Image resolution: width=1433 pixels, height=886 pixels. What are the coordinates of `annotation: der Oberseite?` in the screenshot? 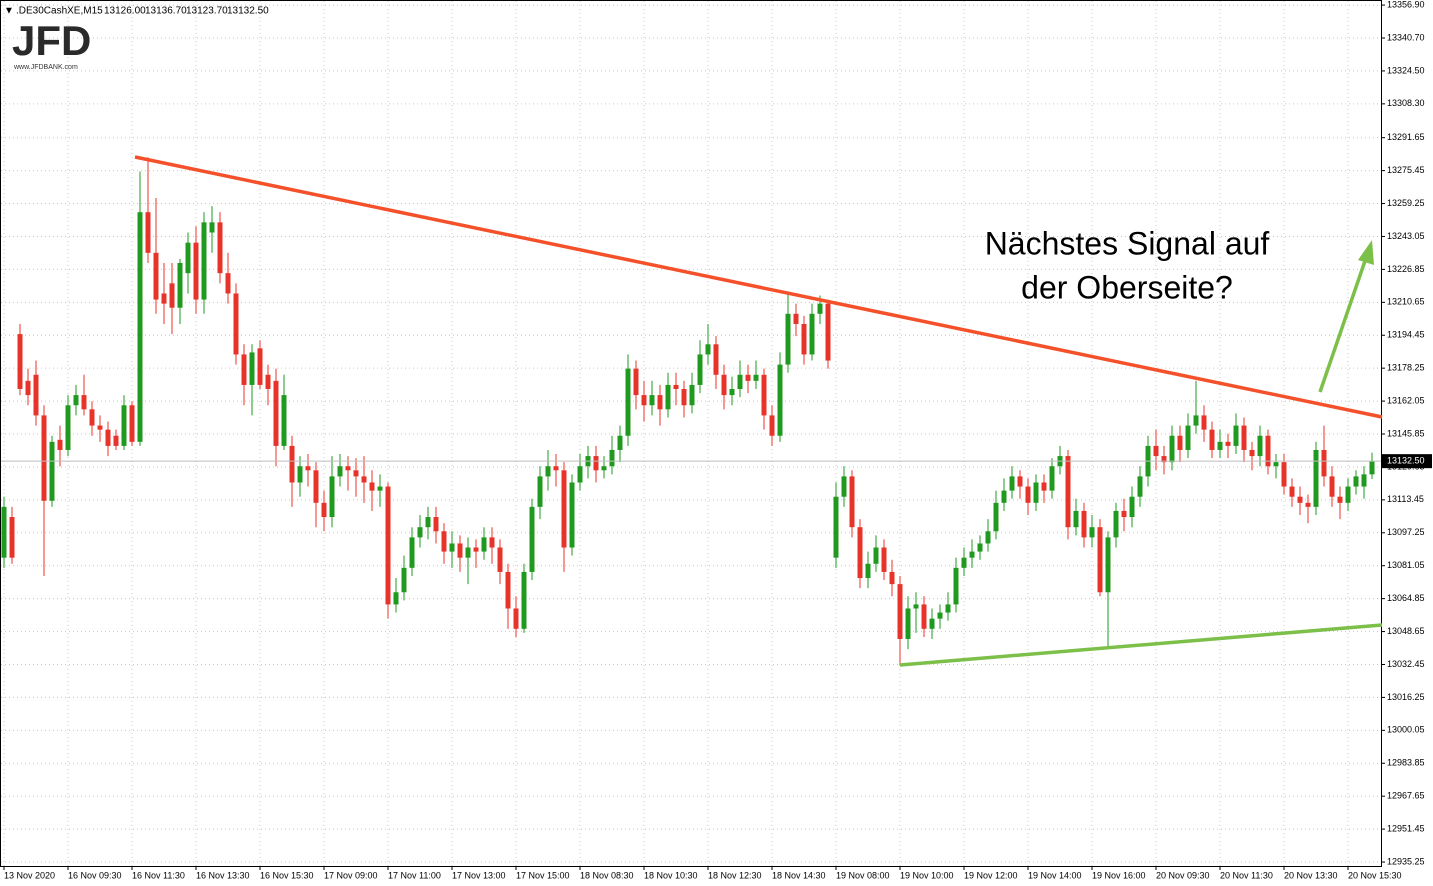 It's located at (1127, 287).